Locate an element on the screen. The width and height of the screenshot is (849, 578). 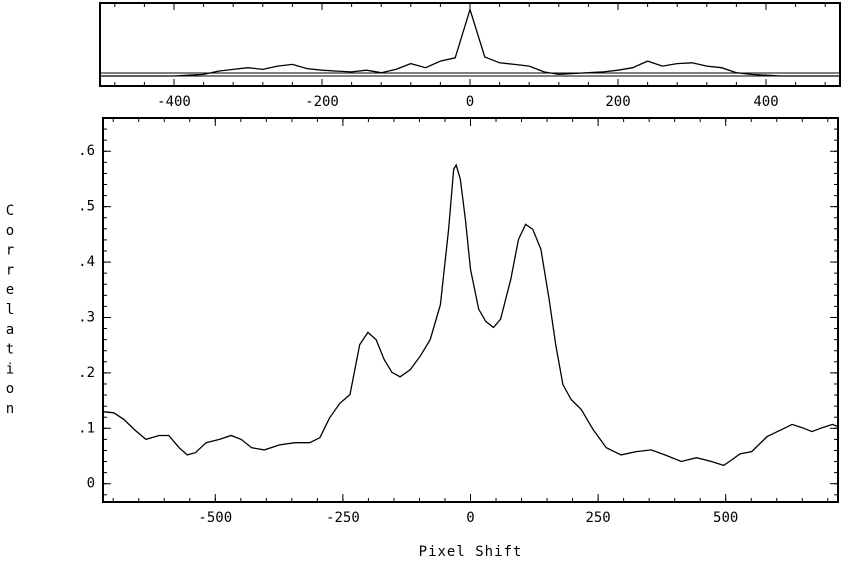
y-tick-label: .4 is located at coordinates (86, 262).